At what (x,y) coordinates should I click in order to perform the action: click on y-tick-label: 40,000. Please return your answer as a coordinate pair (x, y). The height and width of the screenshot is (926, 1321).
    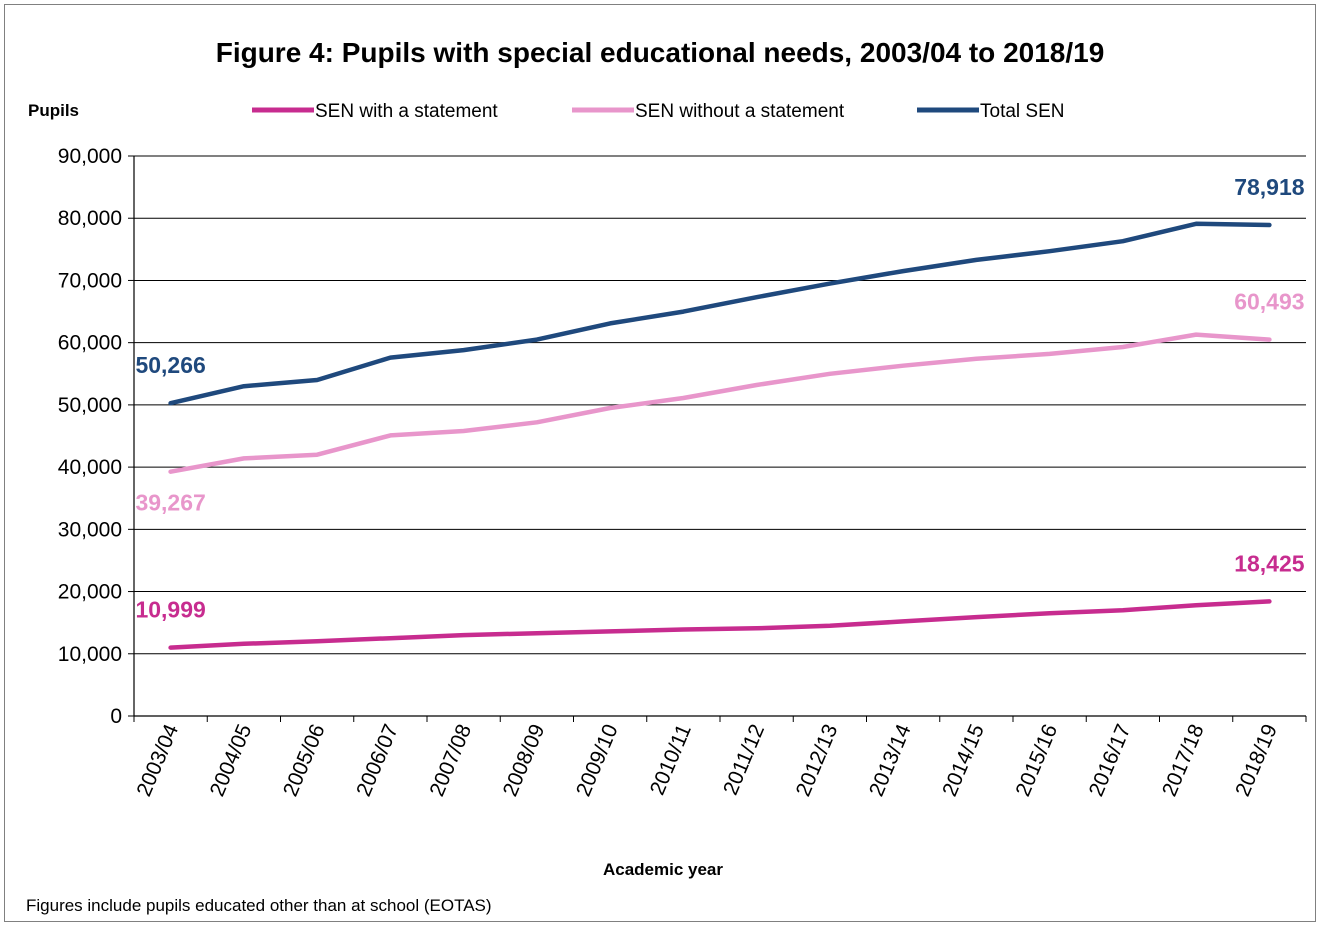
    Looking at the image, I should click on (90, 467).